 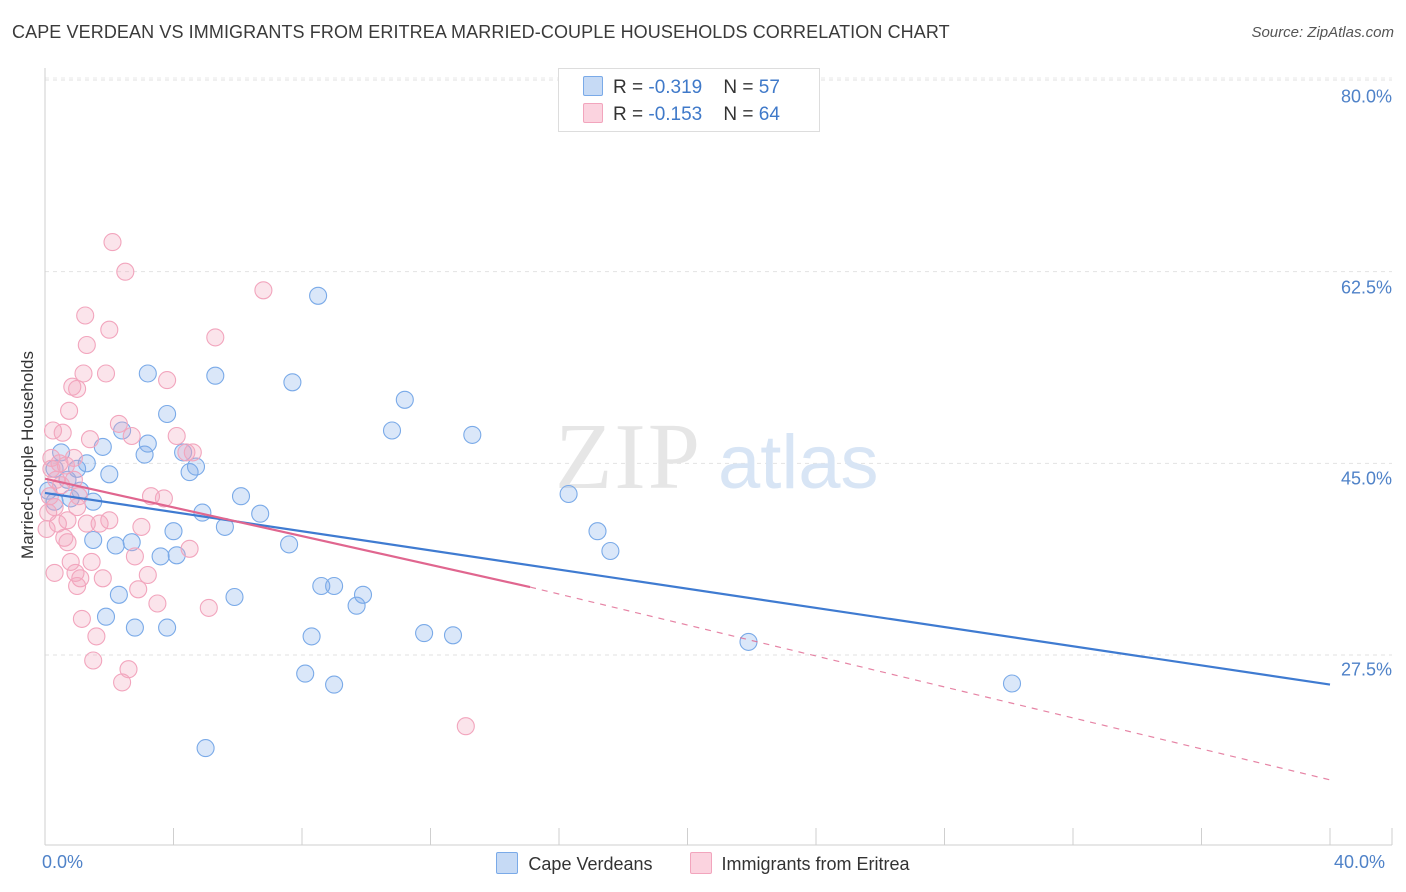 I want to click on watermark-zip: ZIP, so click(x=628, y=457).